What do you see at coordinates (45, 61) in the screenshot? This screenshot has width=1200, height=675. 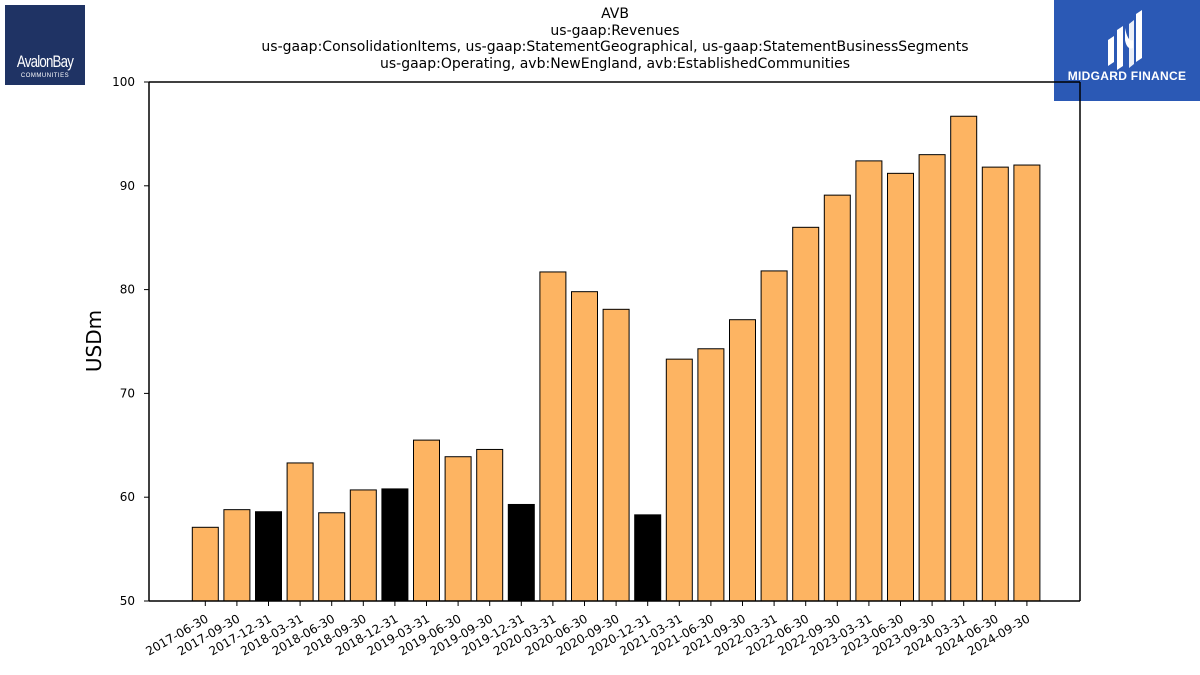 I see `avalonbay-logo-text: AvalonBay` at bounding box center [45, 61].